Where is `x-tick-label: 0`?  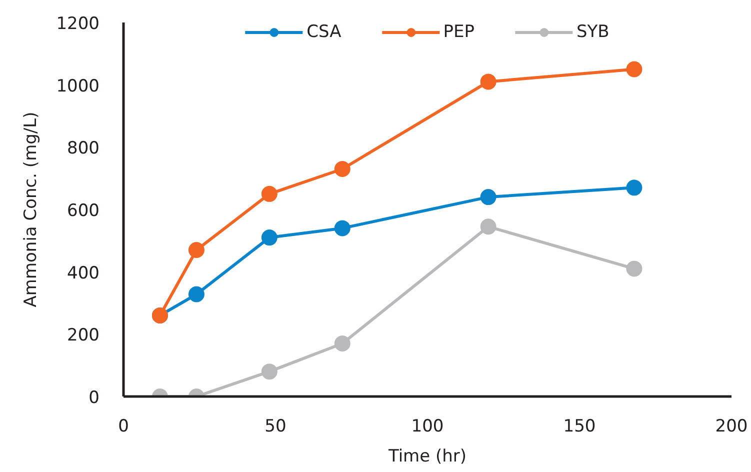 x-tick-label: 0 is located at coordinates (123, 426).